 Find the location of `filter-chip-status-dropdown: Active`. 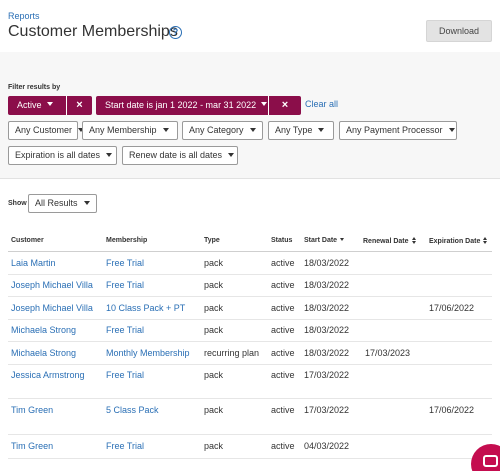

filter-chip-status-dropdown: Active is located at coordinates (30, 105).